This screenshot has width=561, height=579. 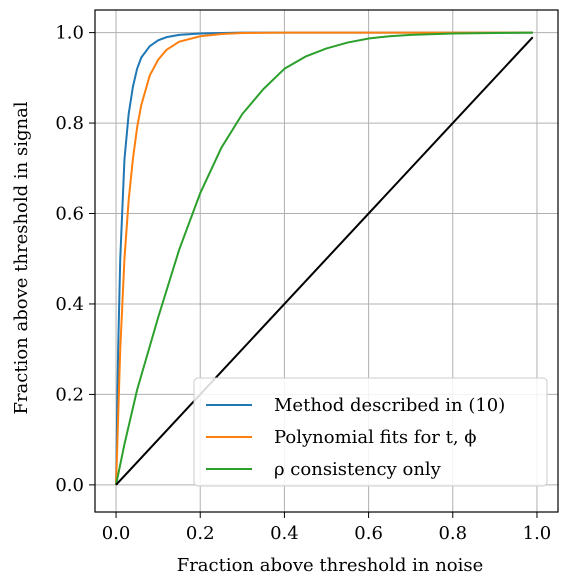 What do you see at coordinates (69, 485) in the screenshot?
I see `y-tick-label: 0.0` at bounding box center [69, 485].